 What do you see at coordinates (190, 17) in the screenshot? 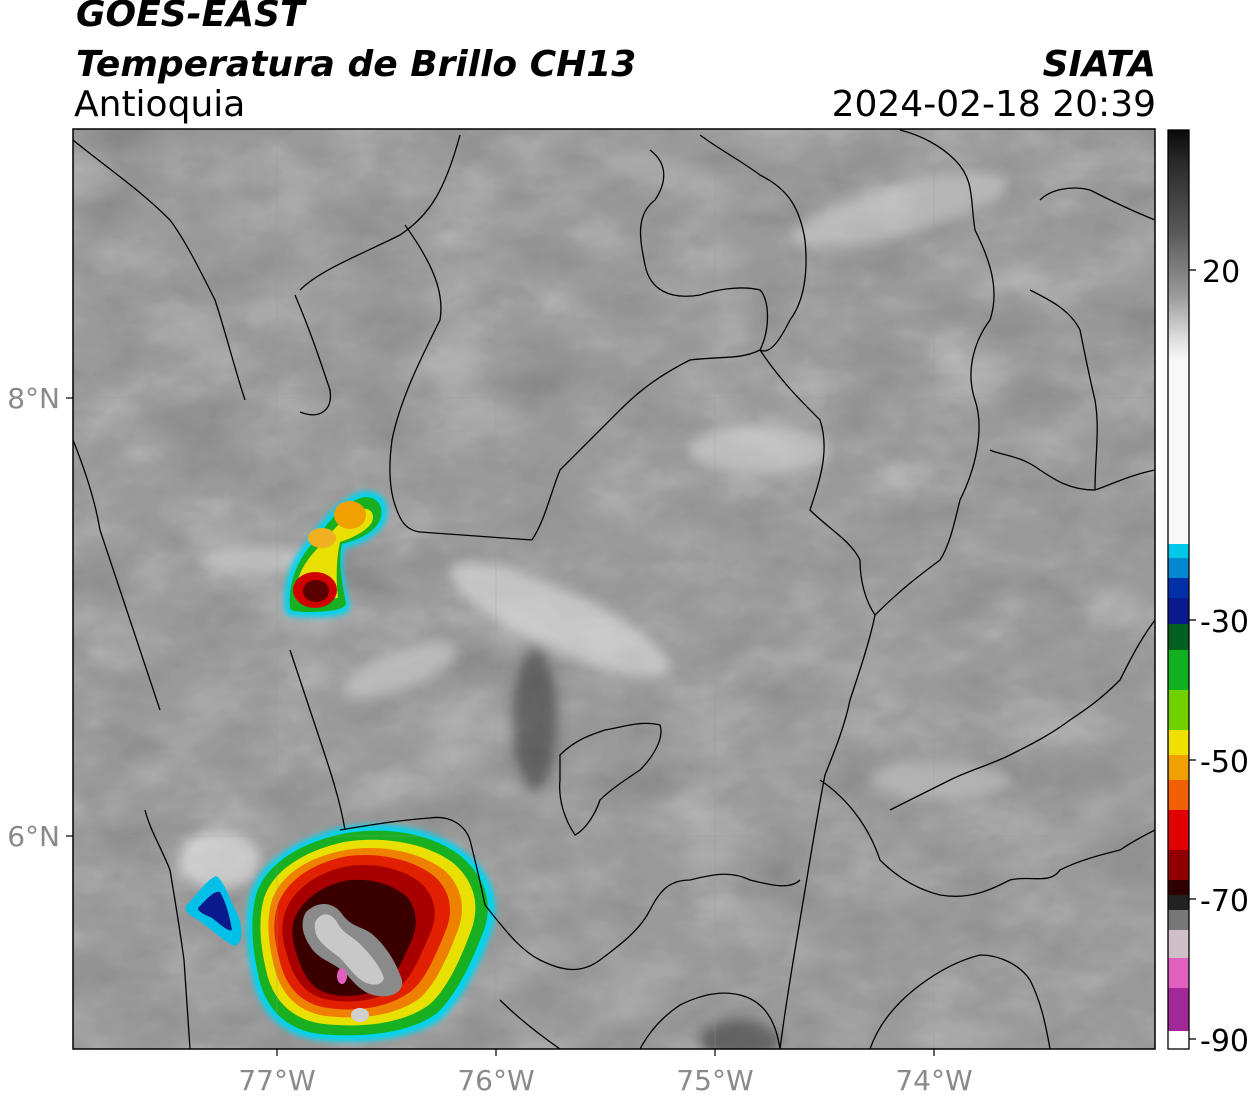
I see `satellite-title: GOES-EAST` at bounding box center [190, 17].